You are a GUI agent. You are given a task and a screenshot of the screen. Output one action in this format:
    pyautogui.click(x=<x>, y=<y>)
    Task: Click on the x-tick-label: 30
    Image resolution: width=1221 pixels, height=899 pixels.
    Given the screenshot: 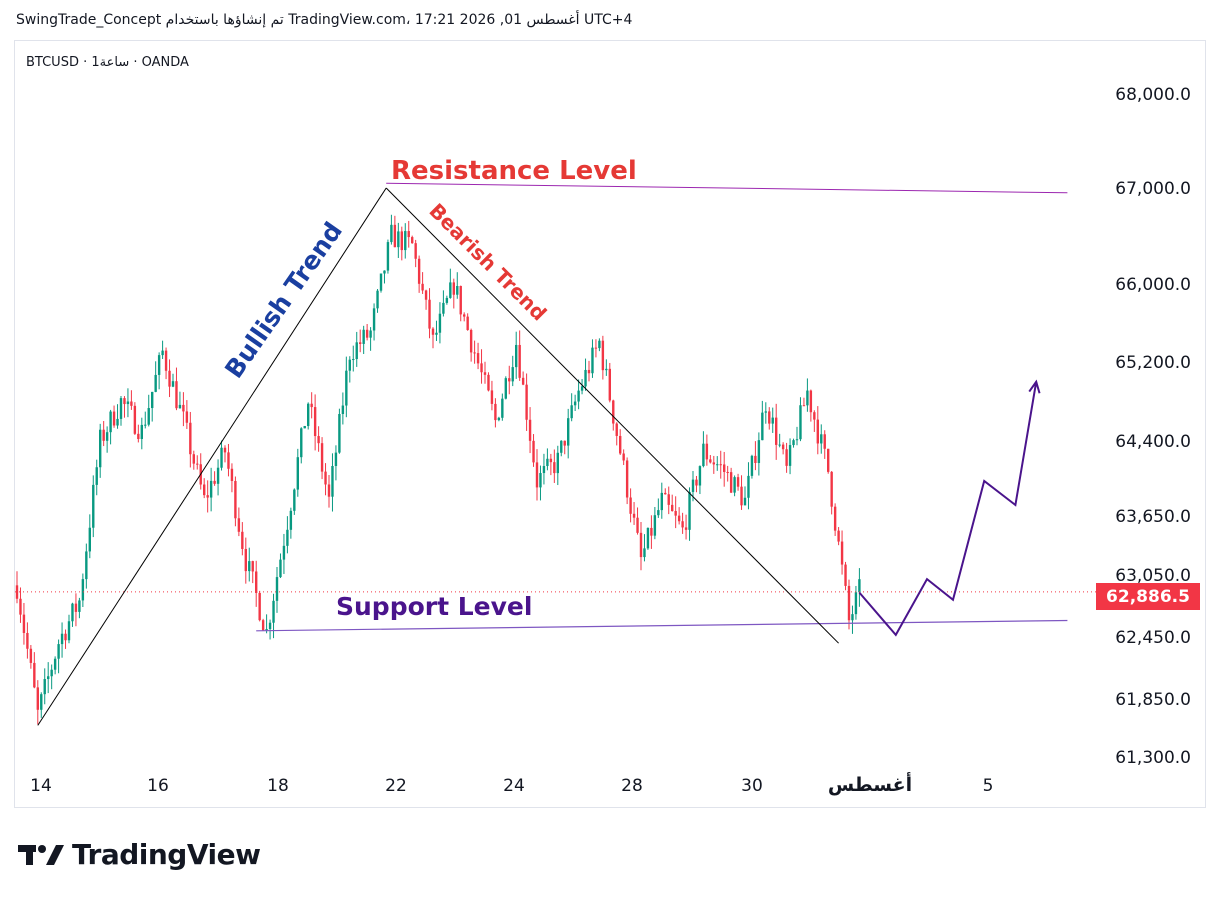 What is the action you would take?
    pyautogui.click(x=752, y=786)
    